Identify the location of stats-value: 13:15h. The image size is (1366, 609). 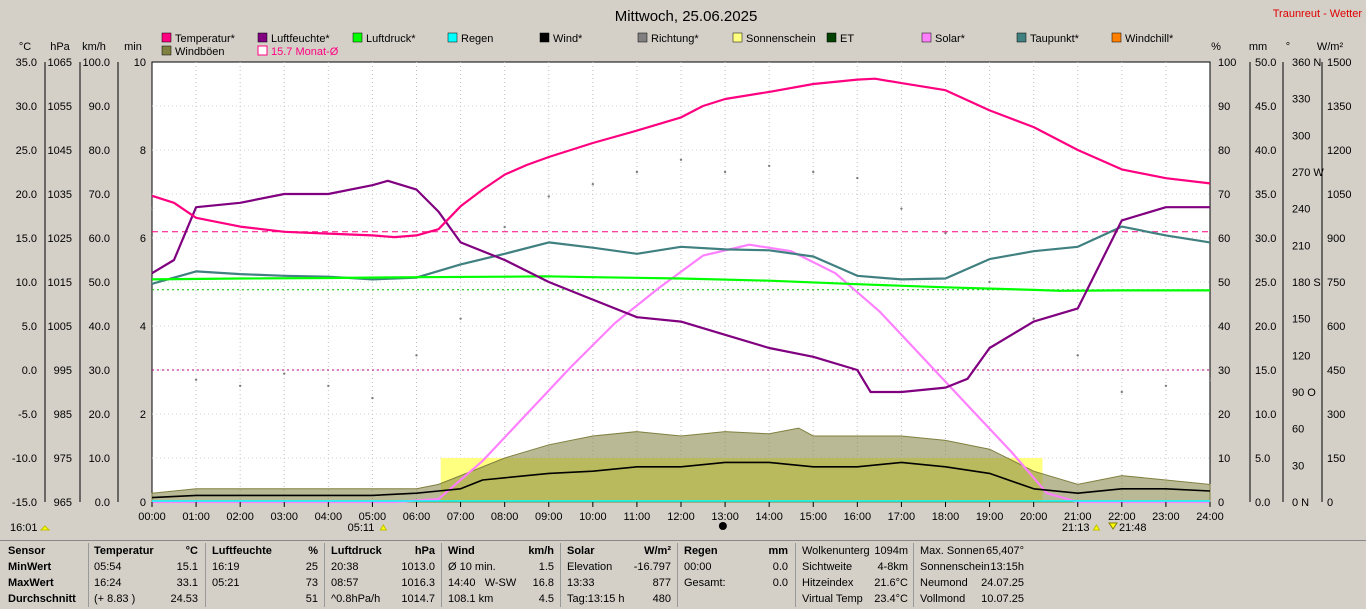
(1007, 567).